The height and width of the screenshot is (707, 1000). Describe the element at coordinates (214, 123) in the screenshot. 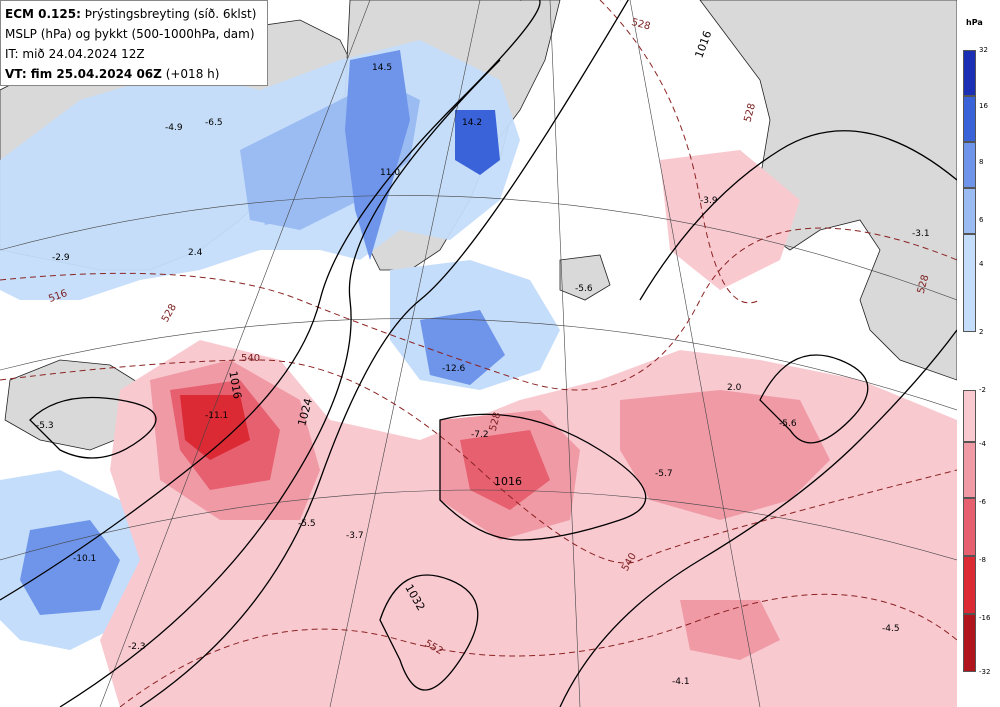

I see `pchange-label: -6.5` at that location.